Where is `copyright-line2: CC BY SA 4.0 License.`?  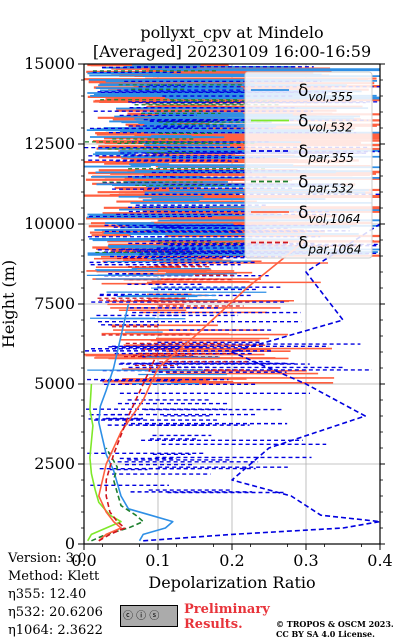 copyright-line2: CC BY SA 4.0 License. is located at coordinates (325, 634).